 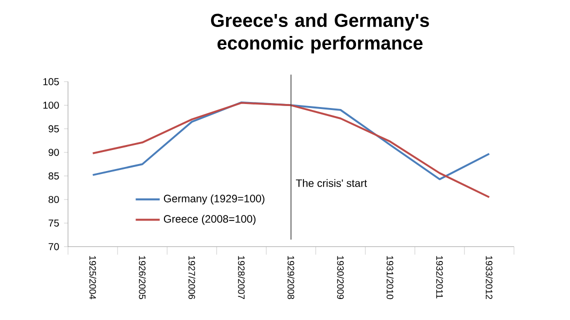 What do you see at coordinates (53, 200) in the screenshot?
I see `y-tick-label: 80` at bounding box center [53, 200].